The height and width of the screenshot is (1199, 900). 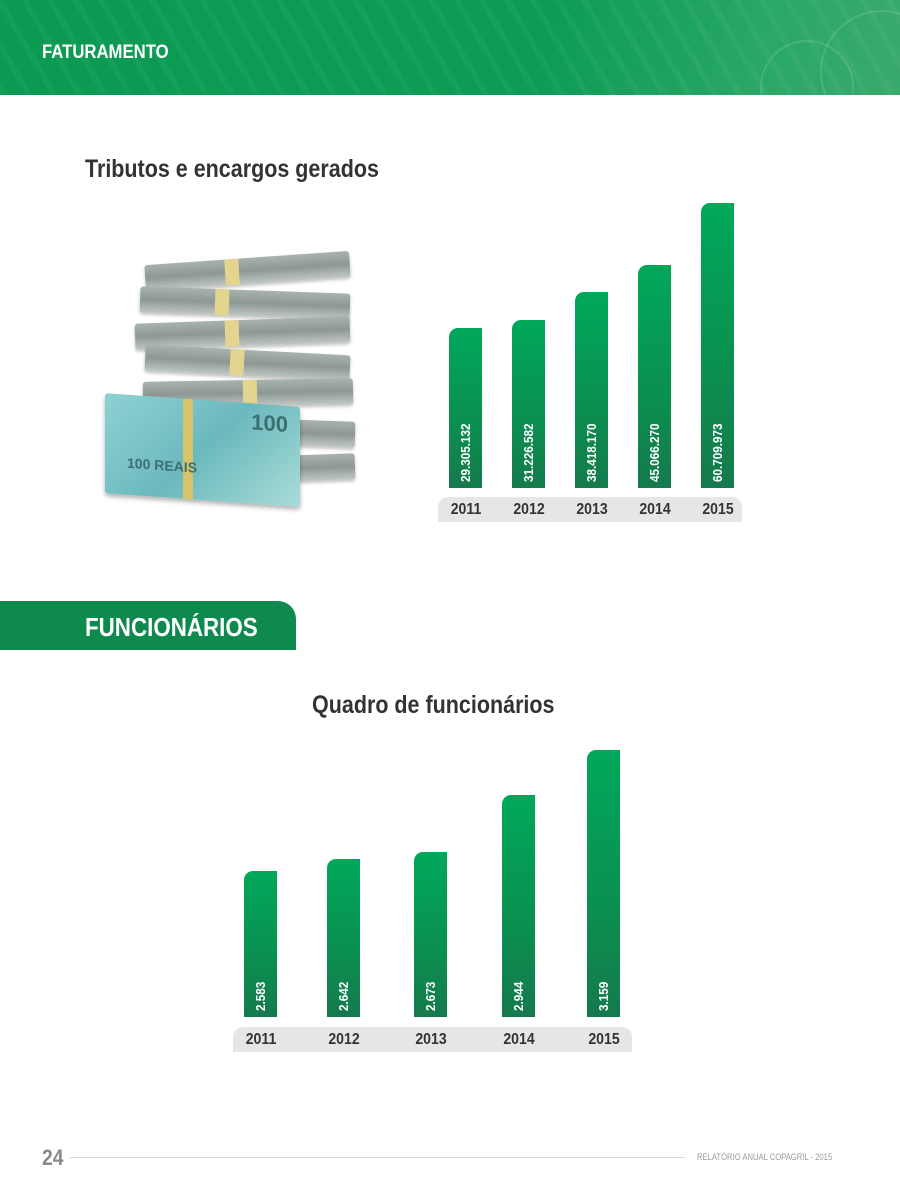 I want to click on bar-2012: 31.226.582, so click(x=528, y=404).